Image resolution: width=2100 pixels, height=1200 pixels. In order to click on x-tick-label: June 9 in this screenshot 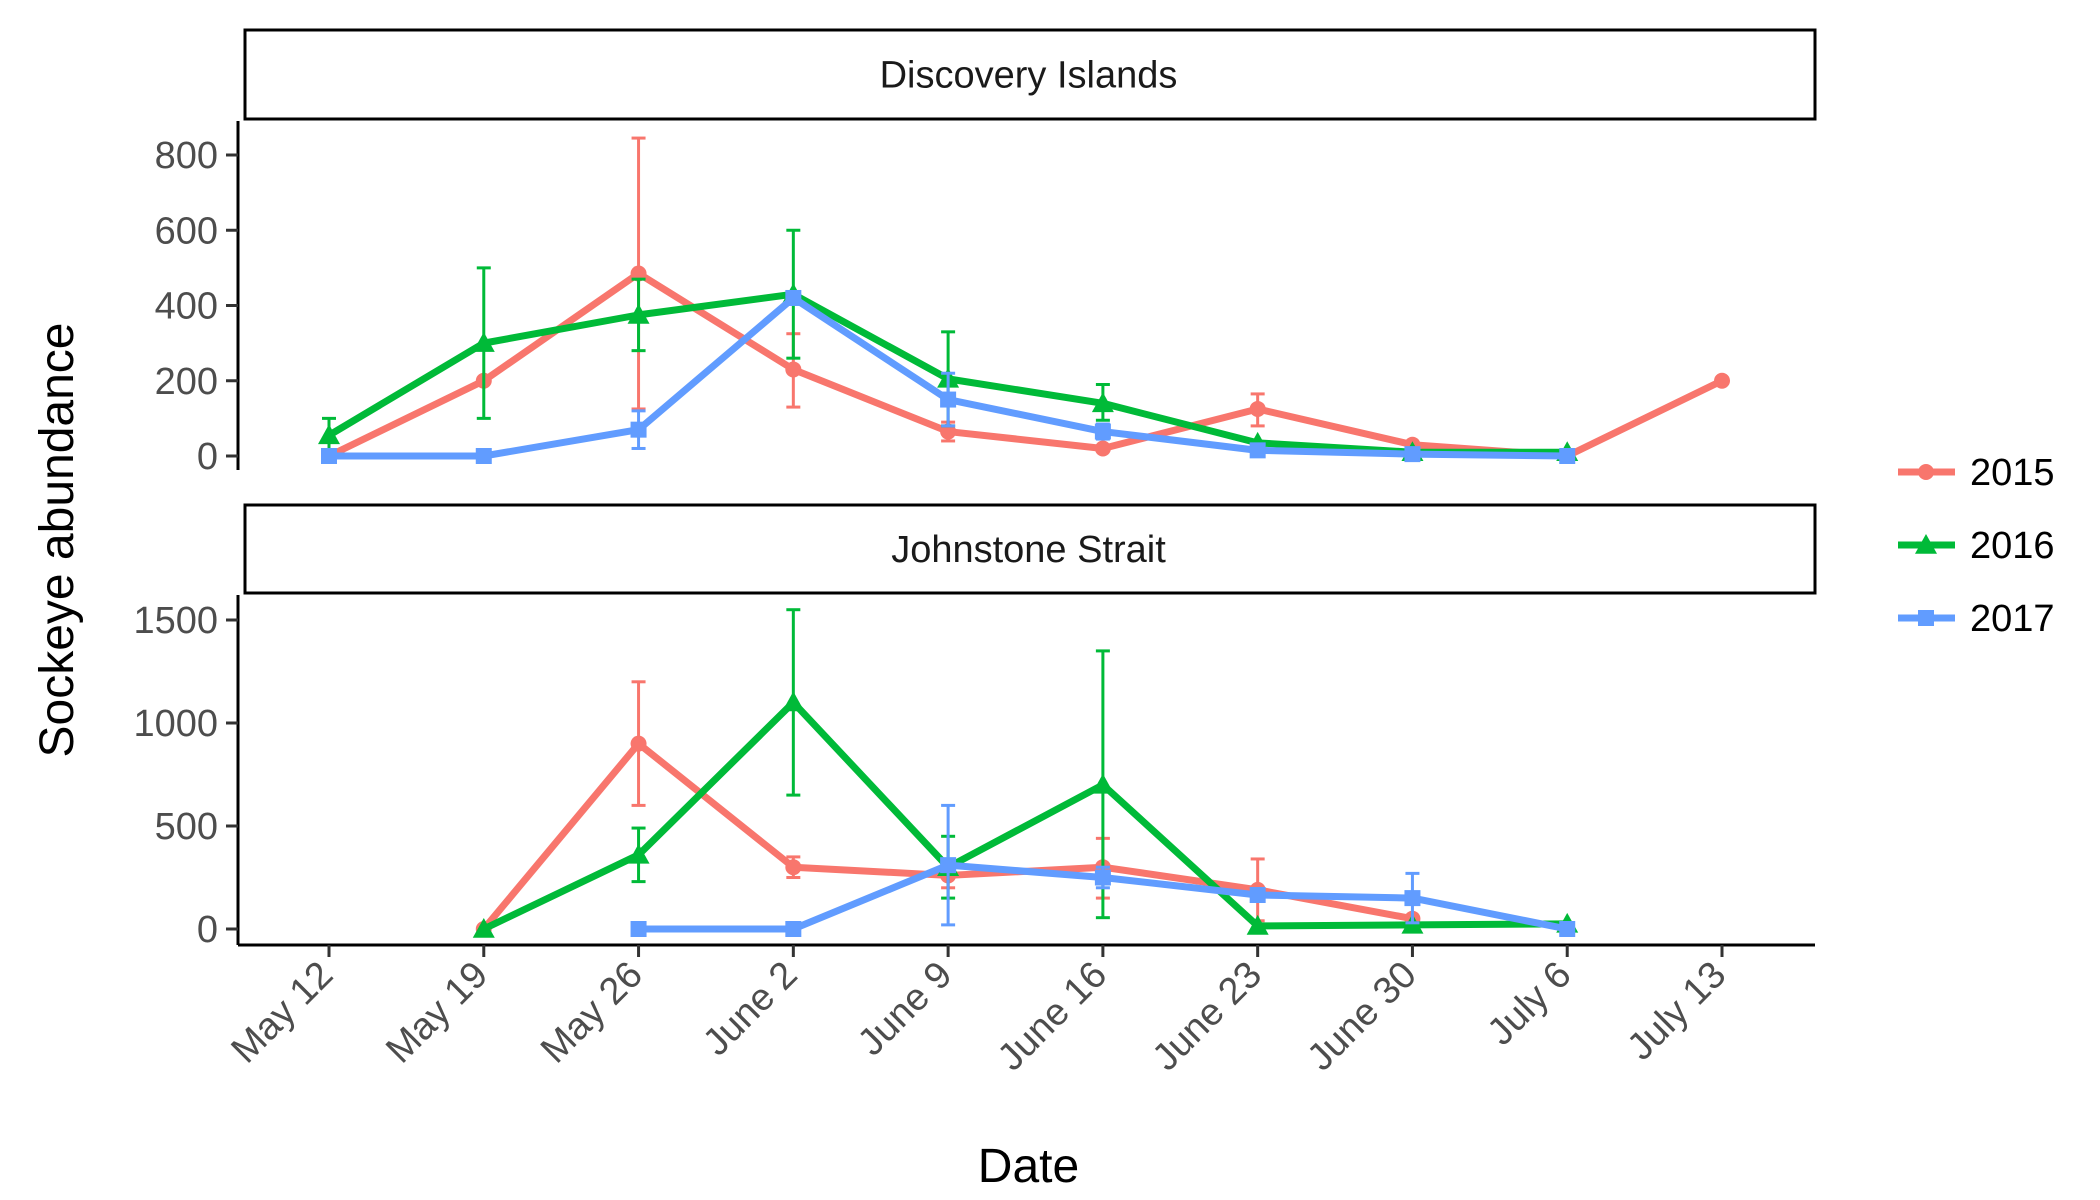, I will do `click(905, 1009)`.